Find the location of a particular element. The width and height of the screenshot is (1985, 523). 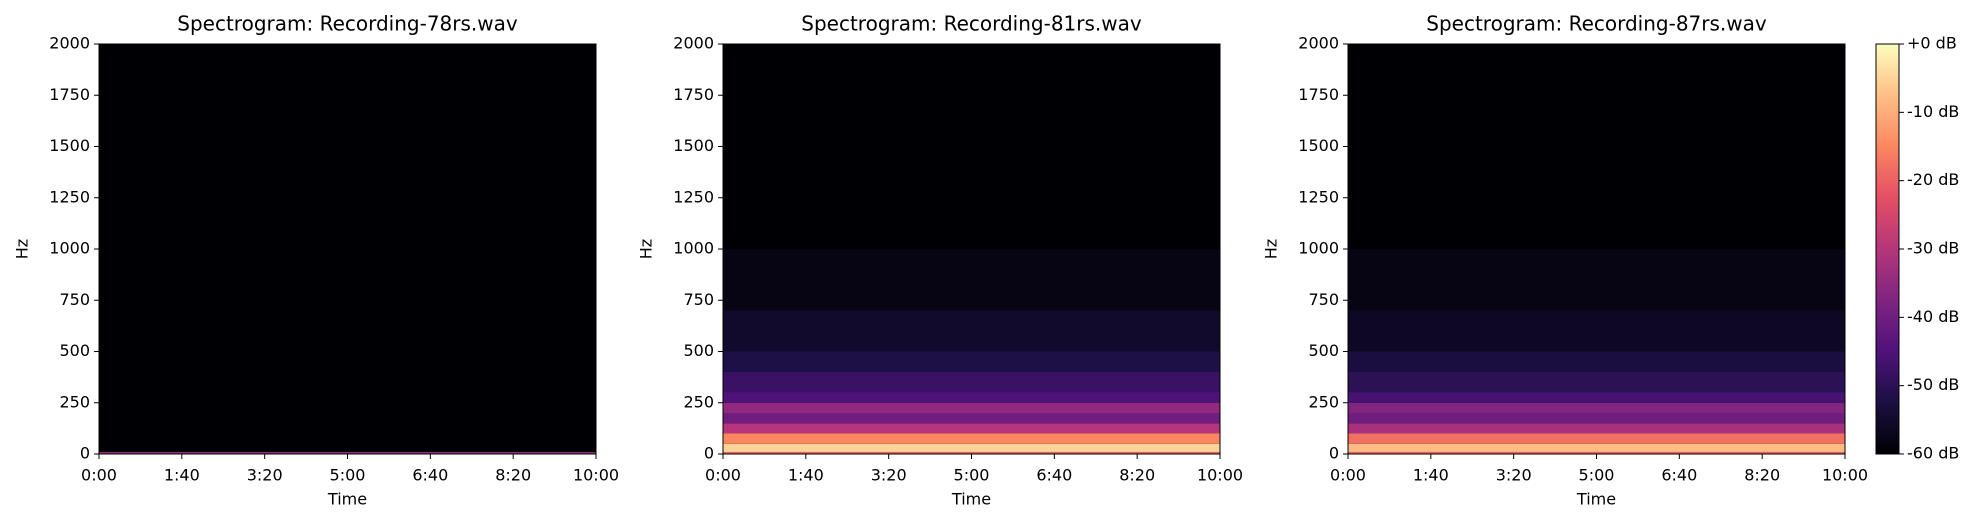

chart-title: Spectrogram: Recording-78rs.wav is located at coordinates (347, 24).